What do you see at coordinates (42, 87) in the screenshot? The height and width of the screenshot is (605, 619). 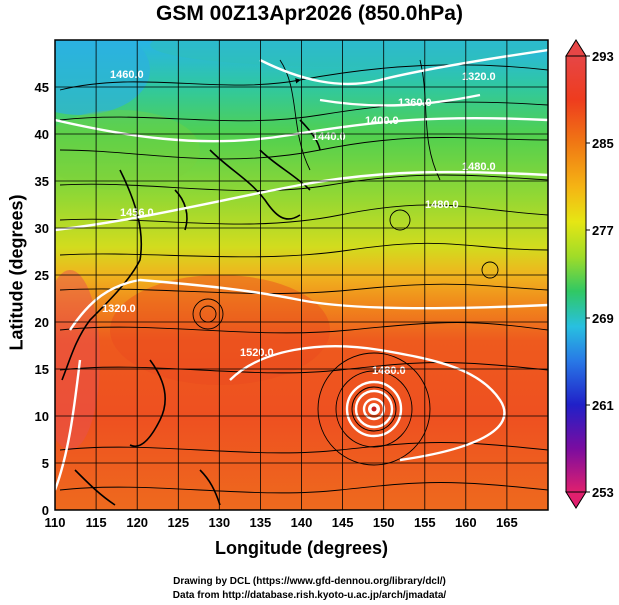 I see `y-tick-label: 45` at bounding box center [42, 87].